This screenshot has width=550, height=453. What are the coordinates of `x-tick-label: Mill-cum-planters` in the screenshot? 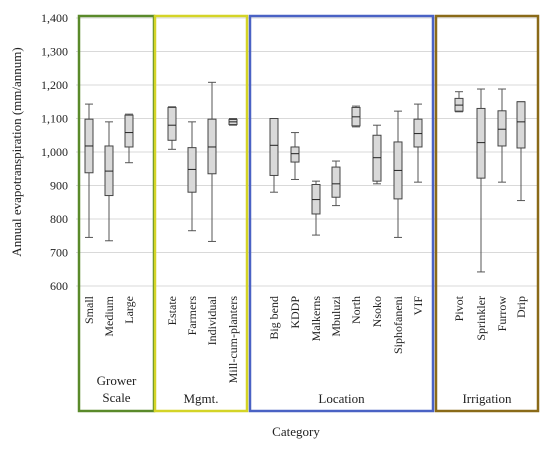 It's located at (233, 340).